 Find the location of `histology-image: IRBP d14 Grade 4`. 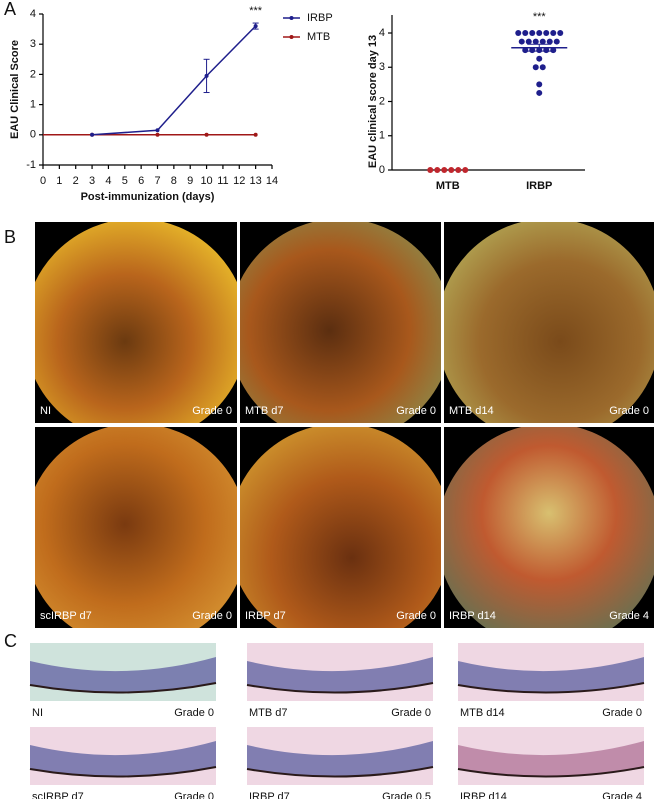

histology-image: IRBP d14 Grade 4 is located at coordinates (551, 763).